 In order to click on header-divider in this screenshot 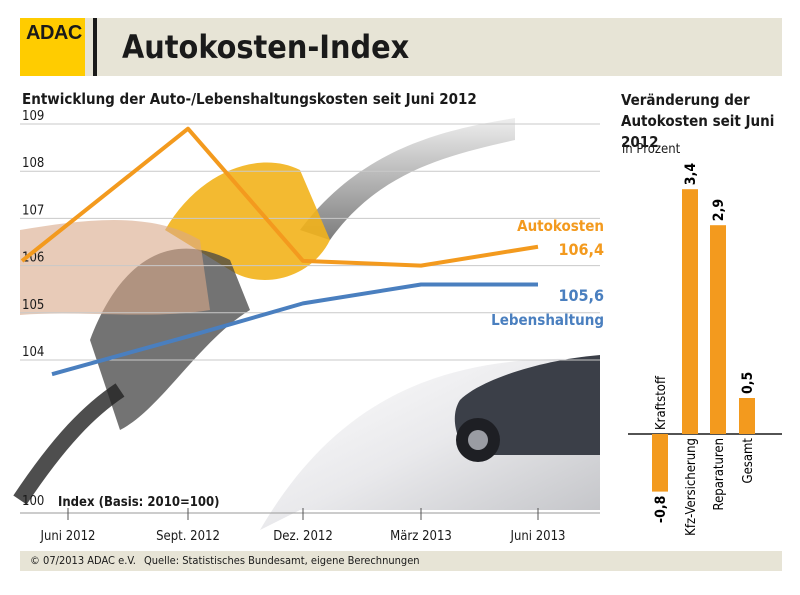, I will do `click(95, 47)`.